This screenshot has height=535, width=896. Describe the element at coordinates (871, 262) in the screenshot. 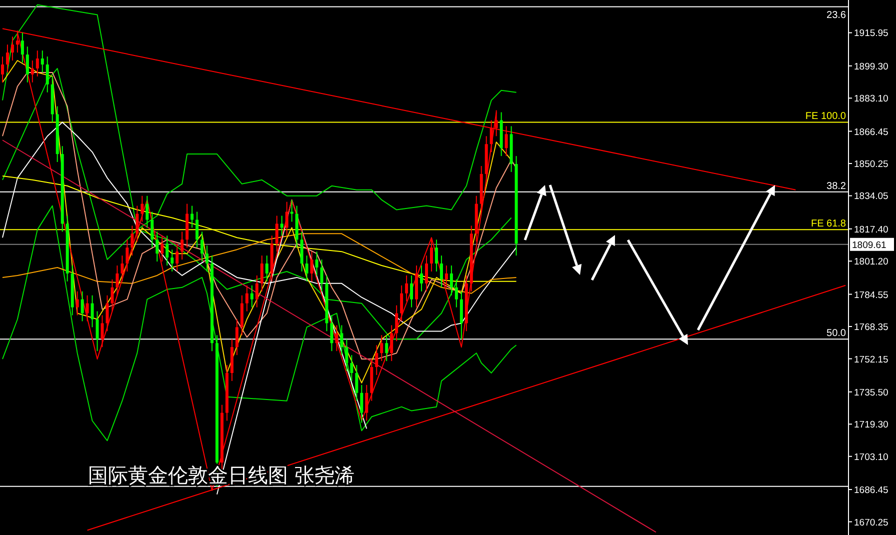

I see `y-tick-label: 1801.20` at that location.